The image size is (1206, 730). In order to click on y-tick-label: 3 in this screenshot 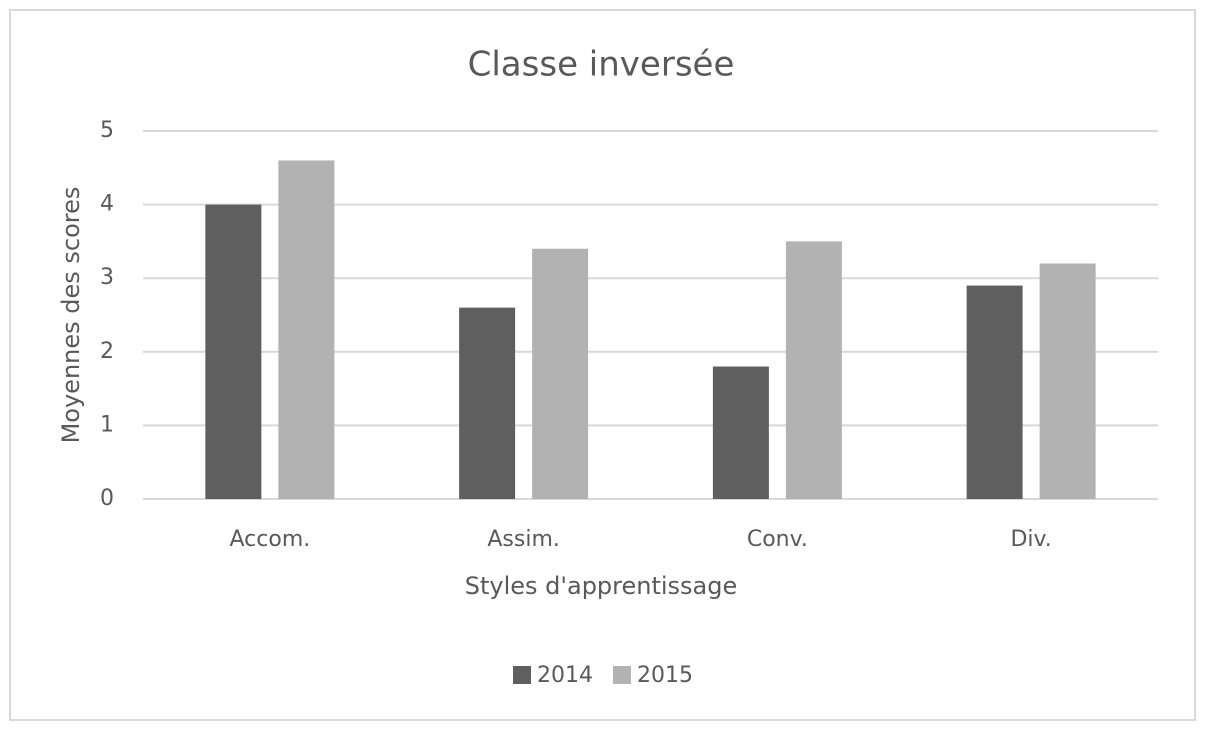, I will do `click(107, 277)`.